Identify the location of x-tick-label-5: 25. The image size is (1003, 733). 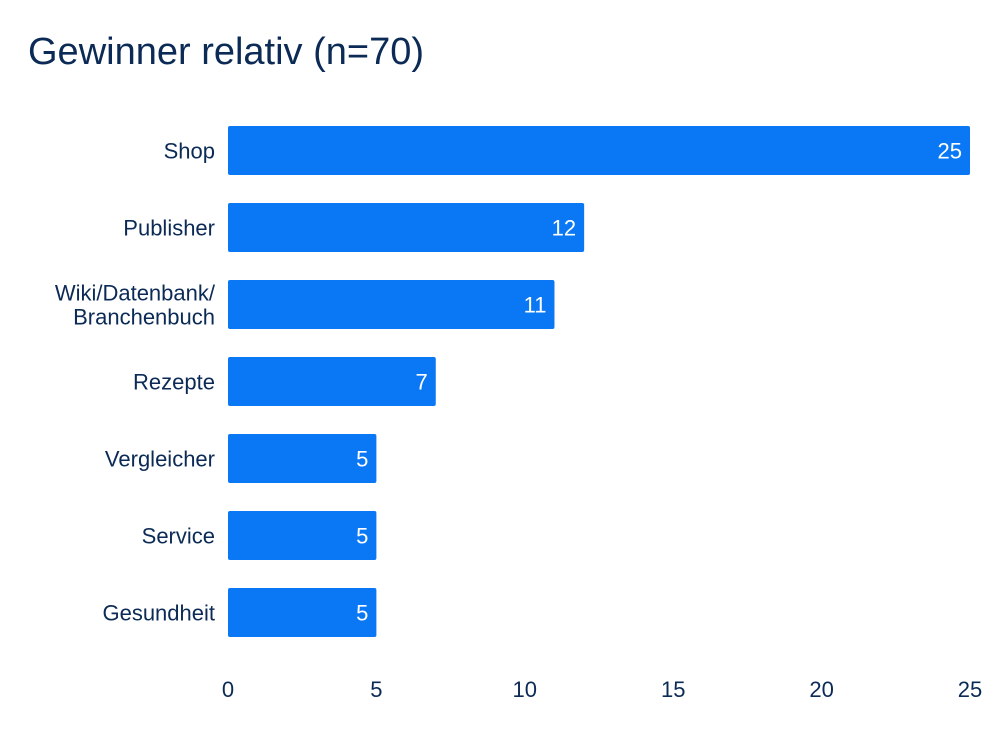
(970, 689).